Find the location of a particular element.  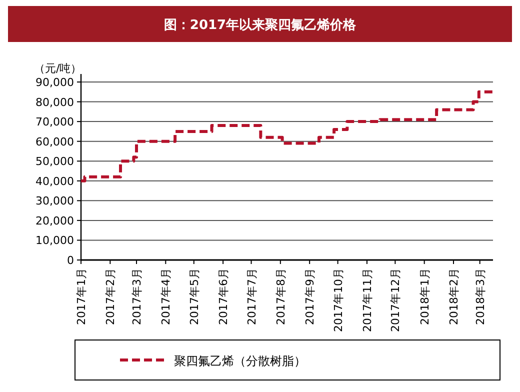

x-tick-label: 2017年1月 is located at coordinates (81, 296).